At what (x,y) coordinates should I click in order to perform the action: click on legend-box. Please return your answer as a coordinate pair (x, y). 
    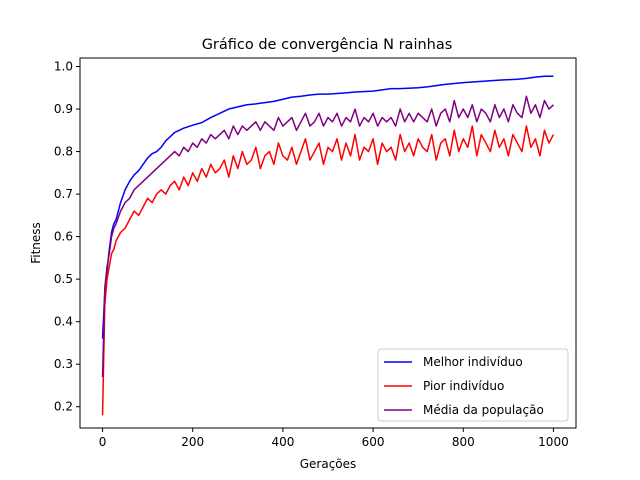
    Looking at the image, I should click on (473, 385).